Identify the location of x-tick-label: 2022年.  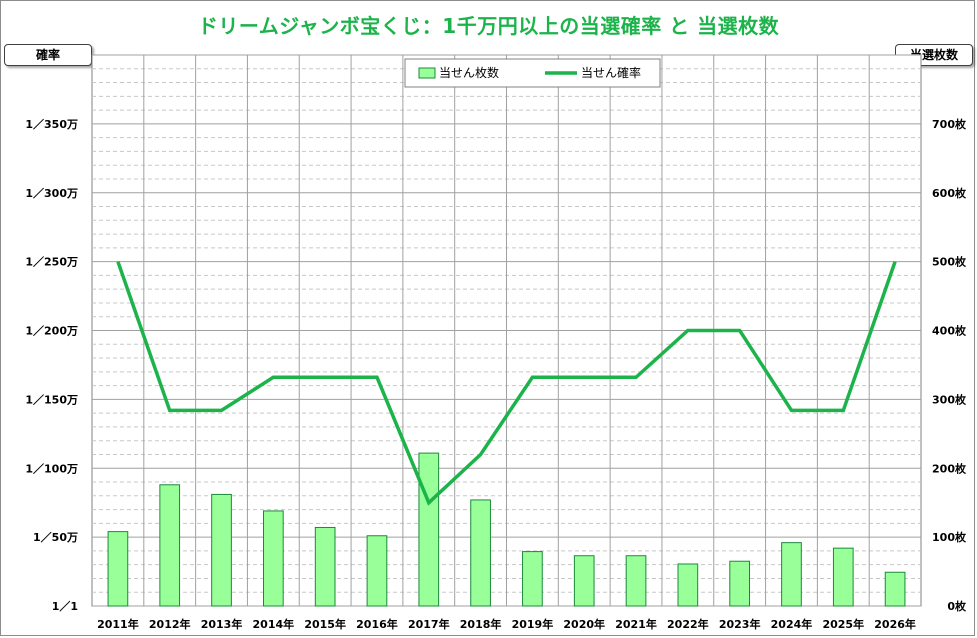
(688, 624).